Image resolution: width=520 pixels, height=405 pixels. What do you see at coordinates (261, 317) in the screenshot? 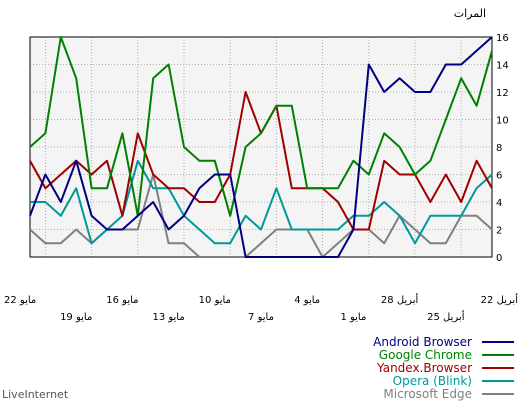
I see `x-tick-label: 7 مايو` at bounding box center [261, 317].